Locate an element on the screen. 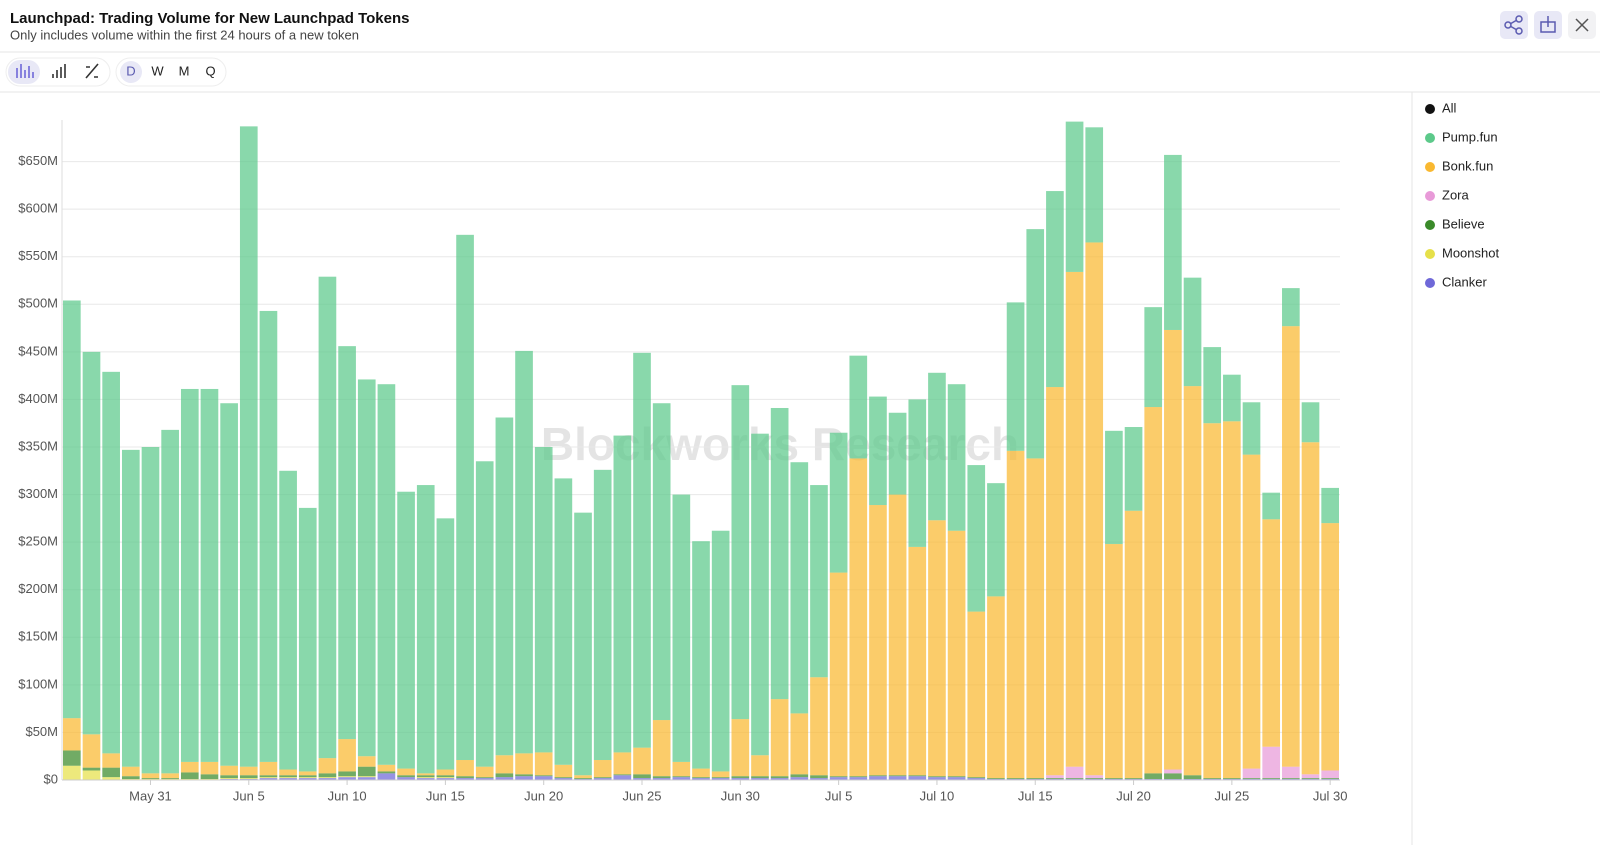 The height and width of the screenshot is (845, 1600). legend-item: Believe is located at coordinates (1455, 223).